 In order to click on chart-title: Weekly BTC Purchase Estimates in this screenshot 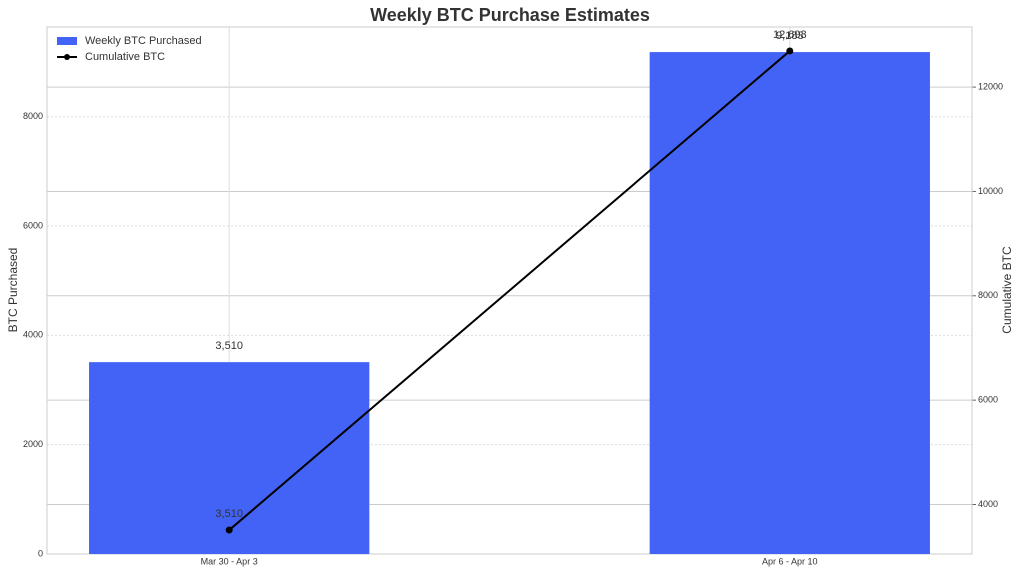, I will do `click(510, 15)`.